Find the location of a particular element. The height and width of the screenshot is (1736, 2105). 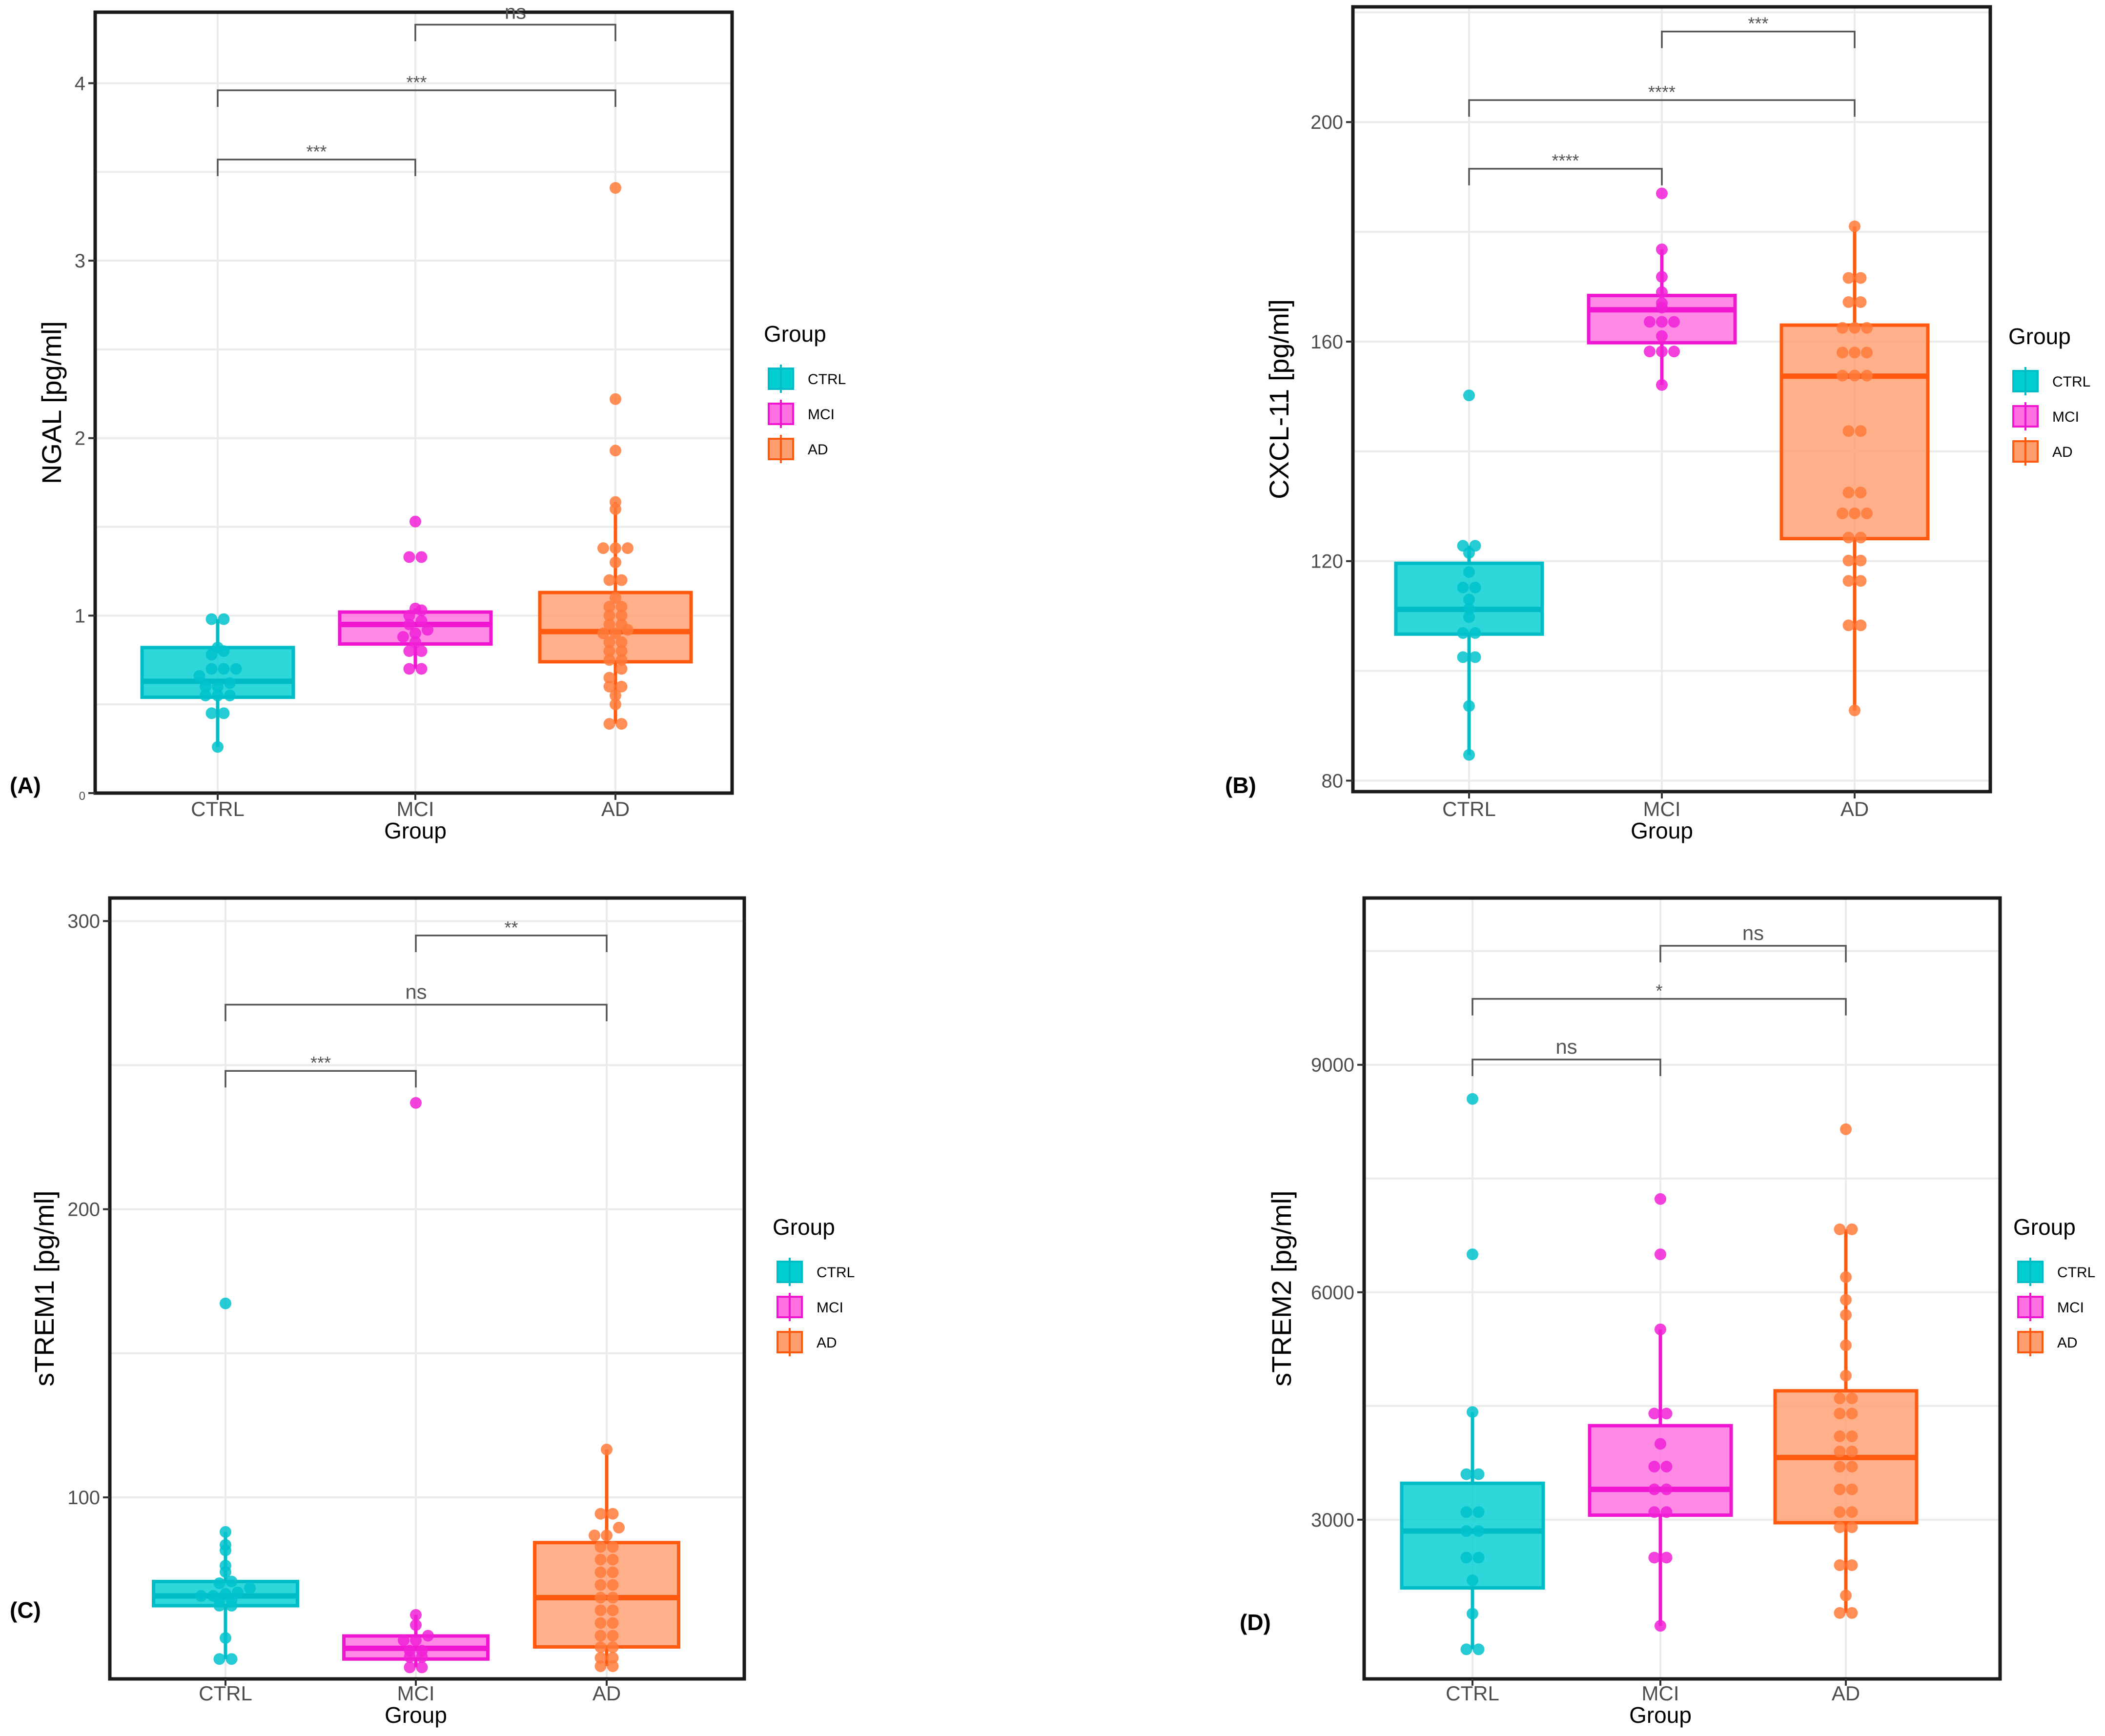

y-tick-label: 120 is located at coordinates (1326, 561).